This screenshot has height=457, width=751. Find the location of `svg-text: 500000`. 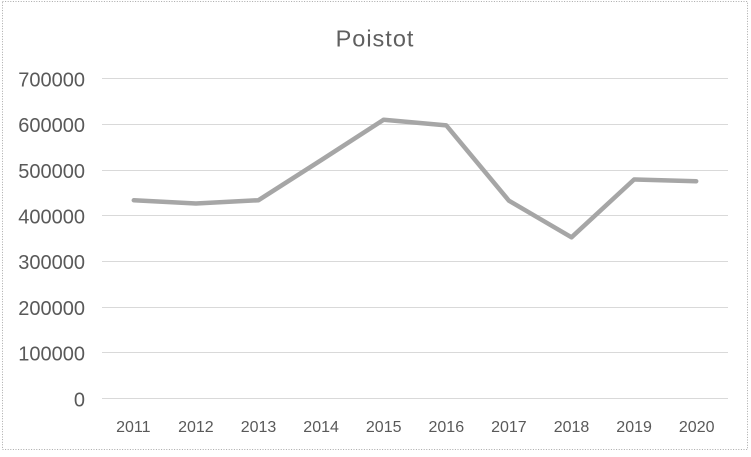

svg-text: 500000 is located at coordinates (51, 172).